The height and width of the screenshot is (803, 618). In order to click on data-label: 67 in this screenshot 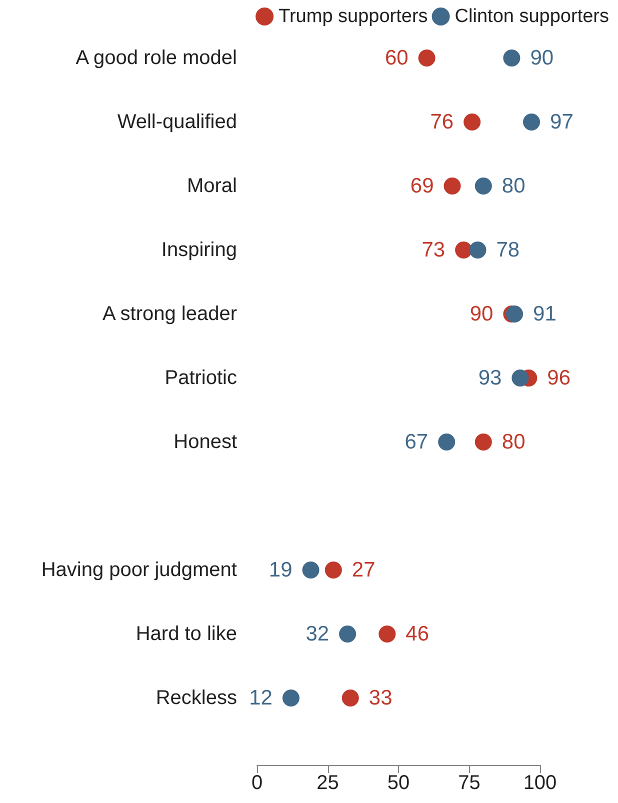, I will do `click(416, 442)`.